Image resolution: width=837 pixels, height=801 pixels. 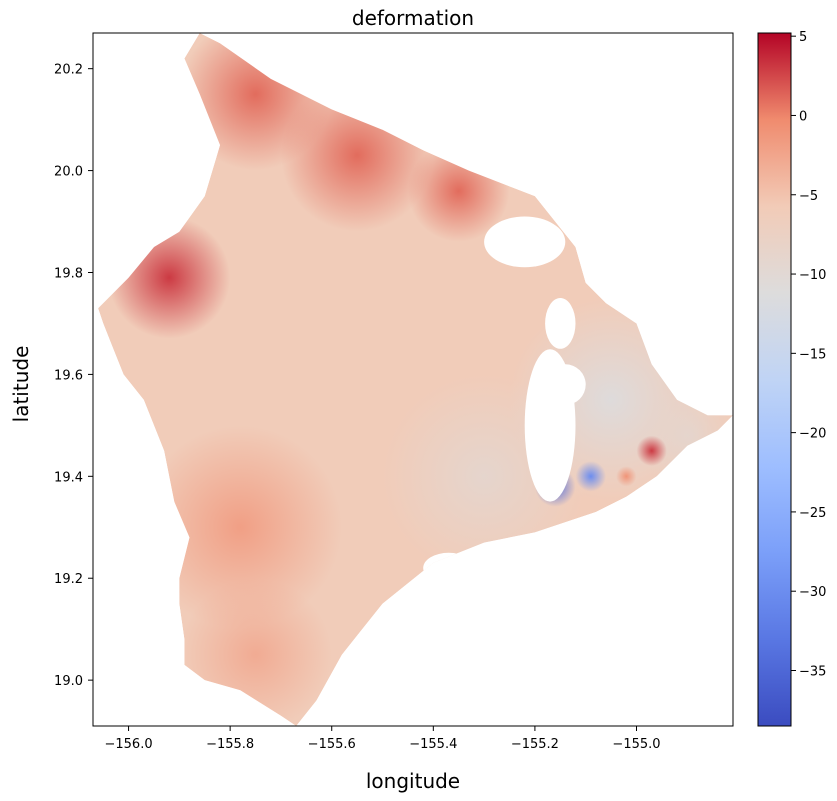 I want to click on x-tick-label: −155.8, so click(x=230, y=744).